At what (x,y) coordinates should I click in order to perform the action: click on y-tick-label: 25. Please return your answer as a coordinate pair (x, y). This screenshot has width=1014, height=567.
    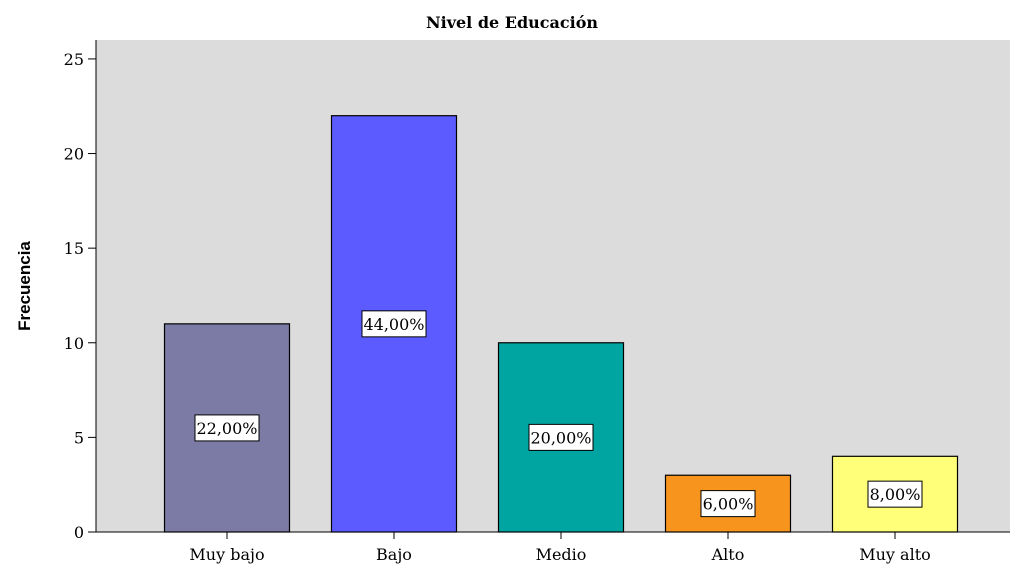
    Looking at the image, I should click on (74, 59).